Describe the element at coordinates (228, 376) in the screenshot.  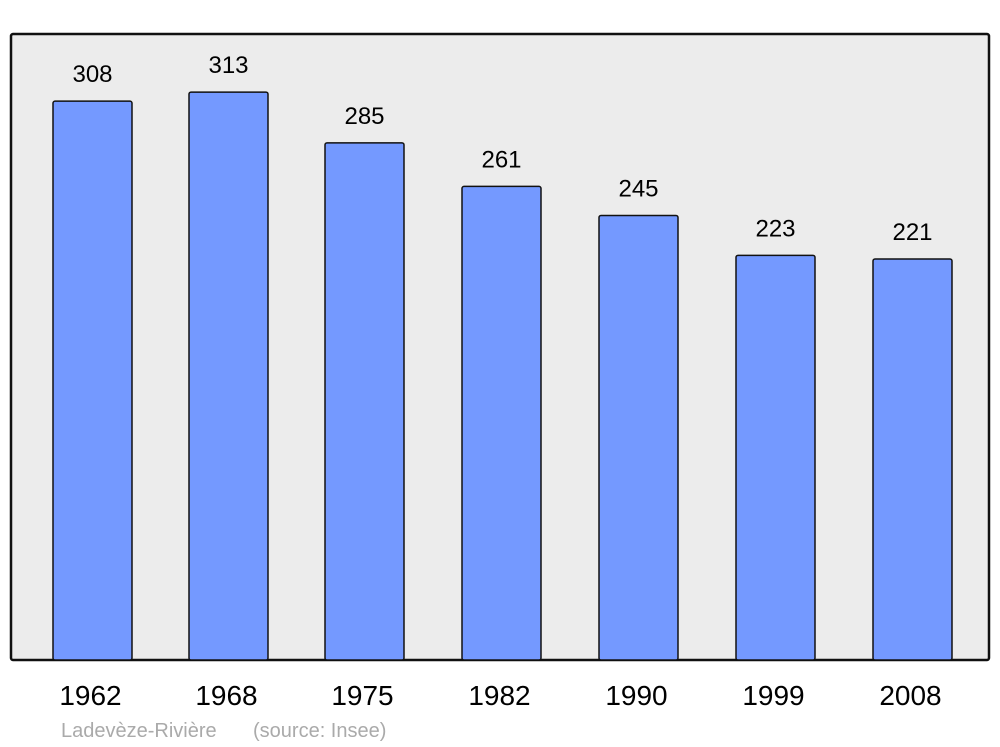
I see `bar-1968` at that location.